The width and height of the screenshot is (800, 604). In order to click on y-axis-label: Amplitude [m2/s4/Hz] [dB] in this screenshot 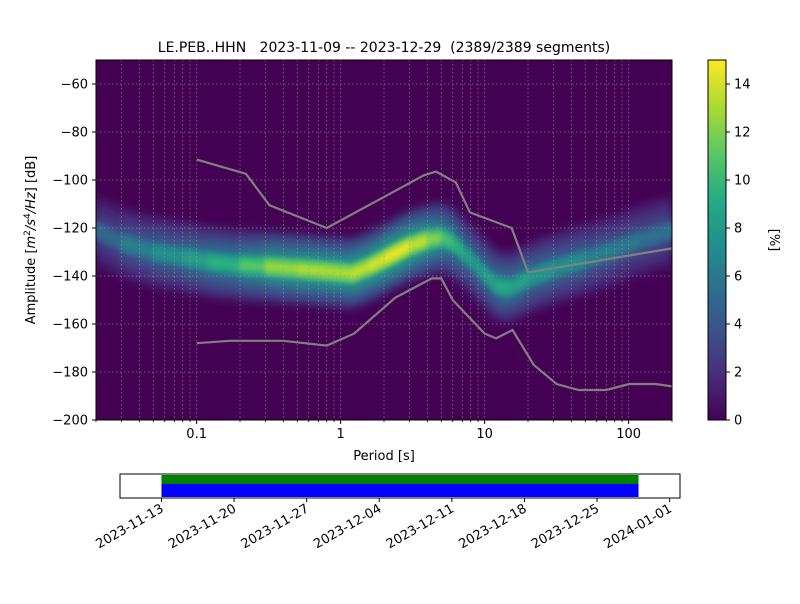, I will do `click(31, 240)`.